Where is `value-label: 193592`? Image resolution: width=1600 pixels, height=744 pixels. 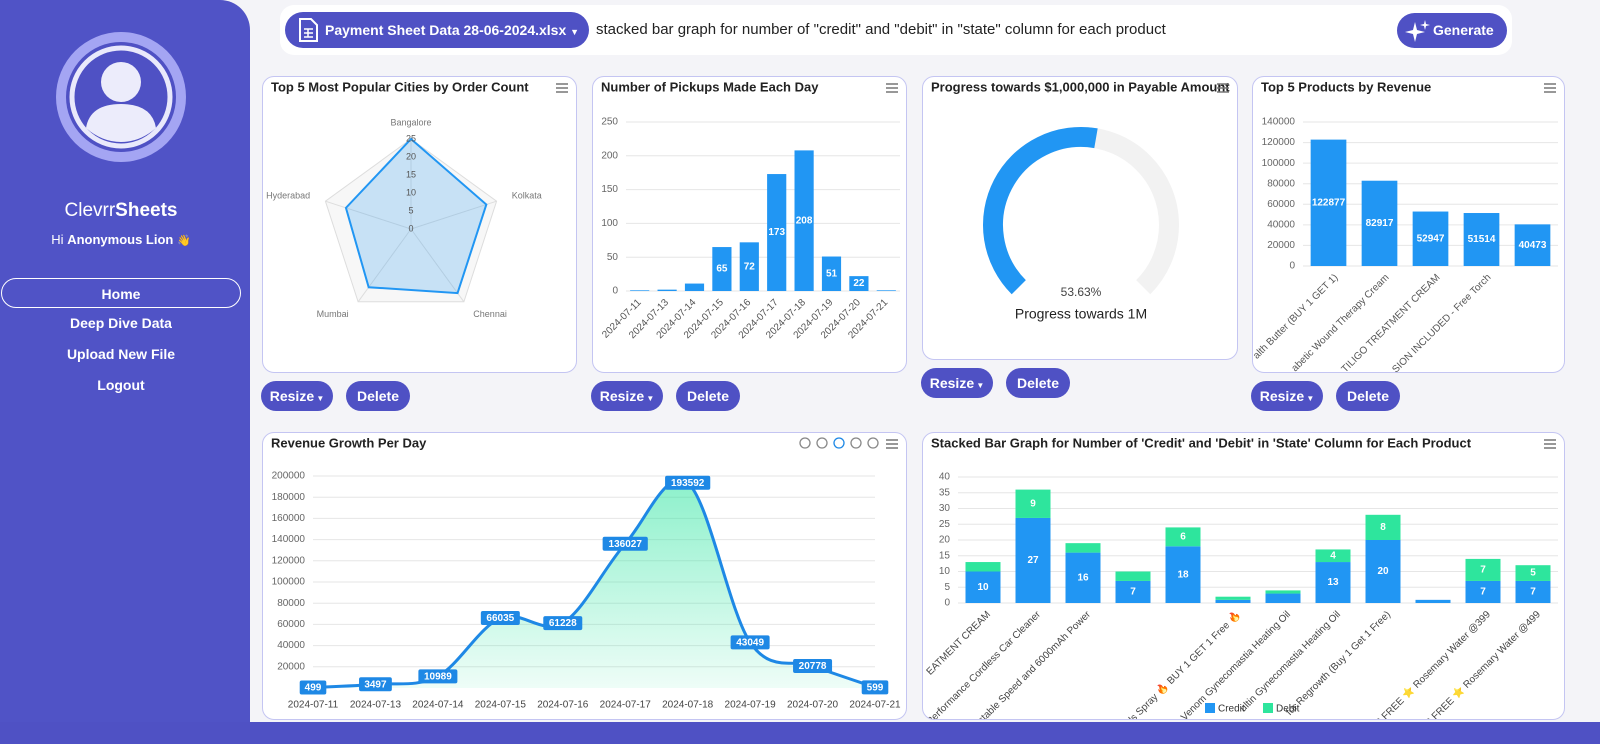 value-label: 193592 is located at coordinates (688, 483).